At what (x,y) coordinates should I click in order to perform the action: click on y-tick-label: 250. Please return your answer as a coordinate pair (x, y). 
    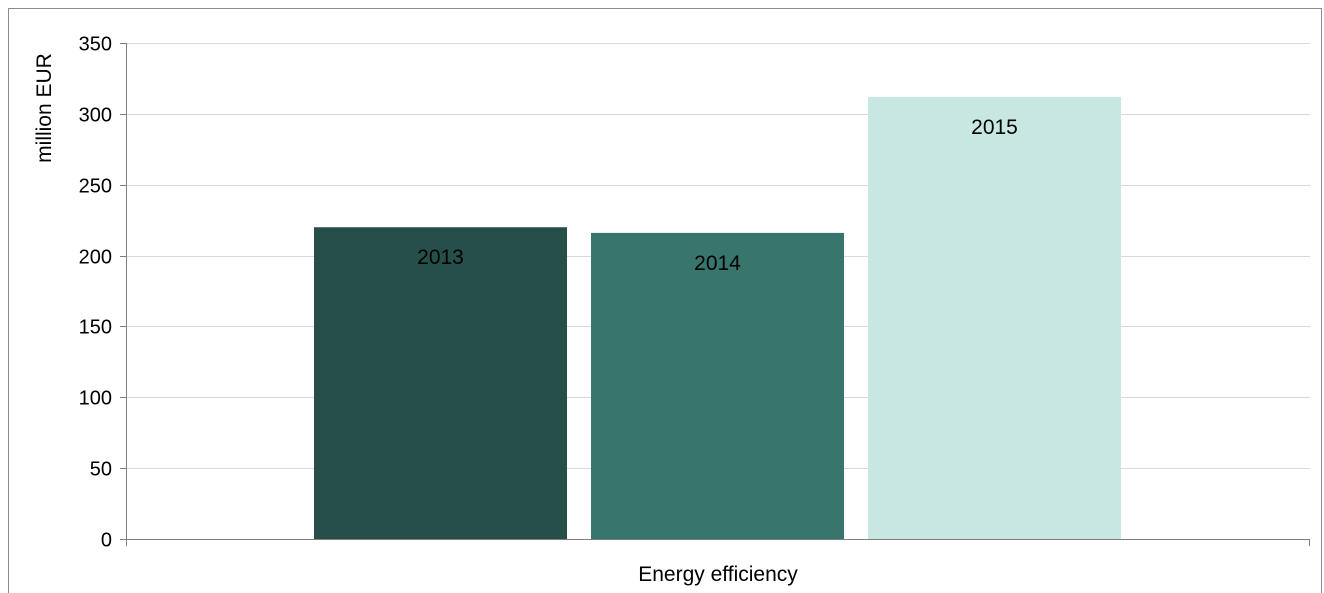
    Looking at the image, I should click on (95, 187).